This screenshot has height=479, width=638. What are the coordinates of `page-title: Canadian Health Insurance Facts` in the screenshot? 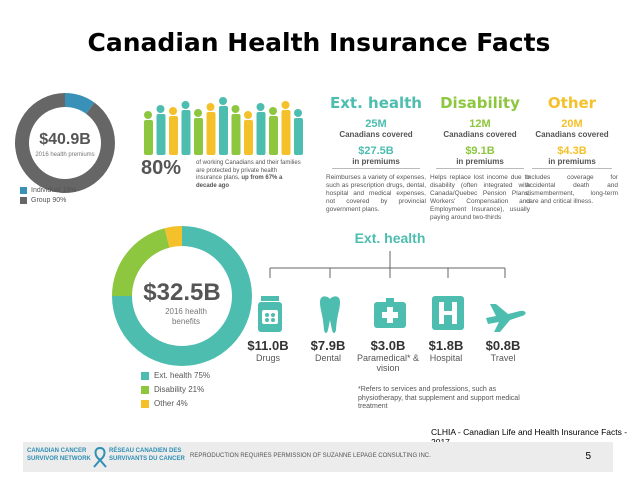 It's located at (319, 42).